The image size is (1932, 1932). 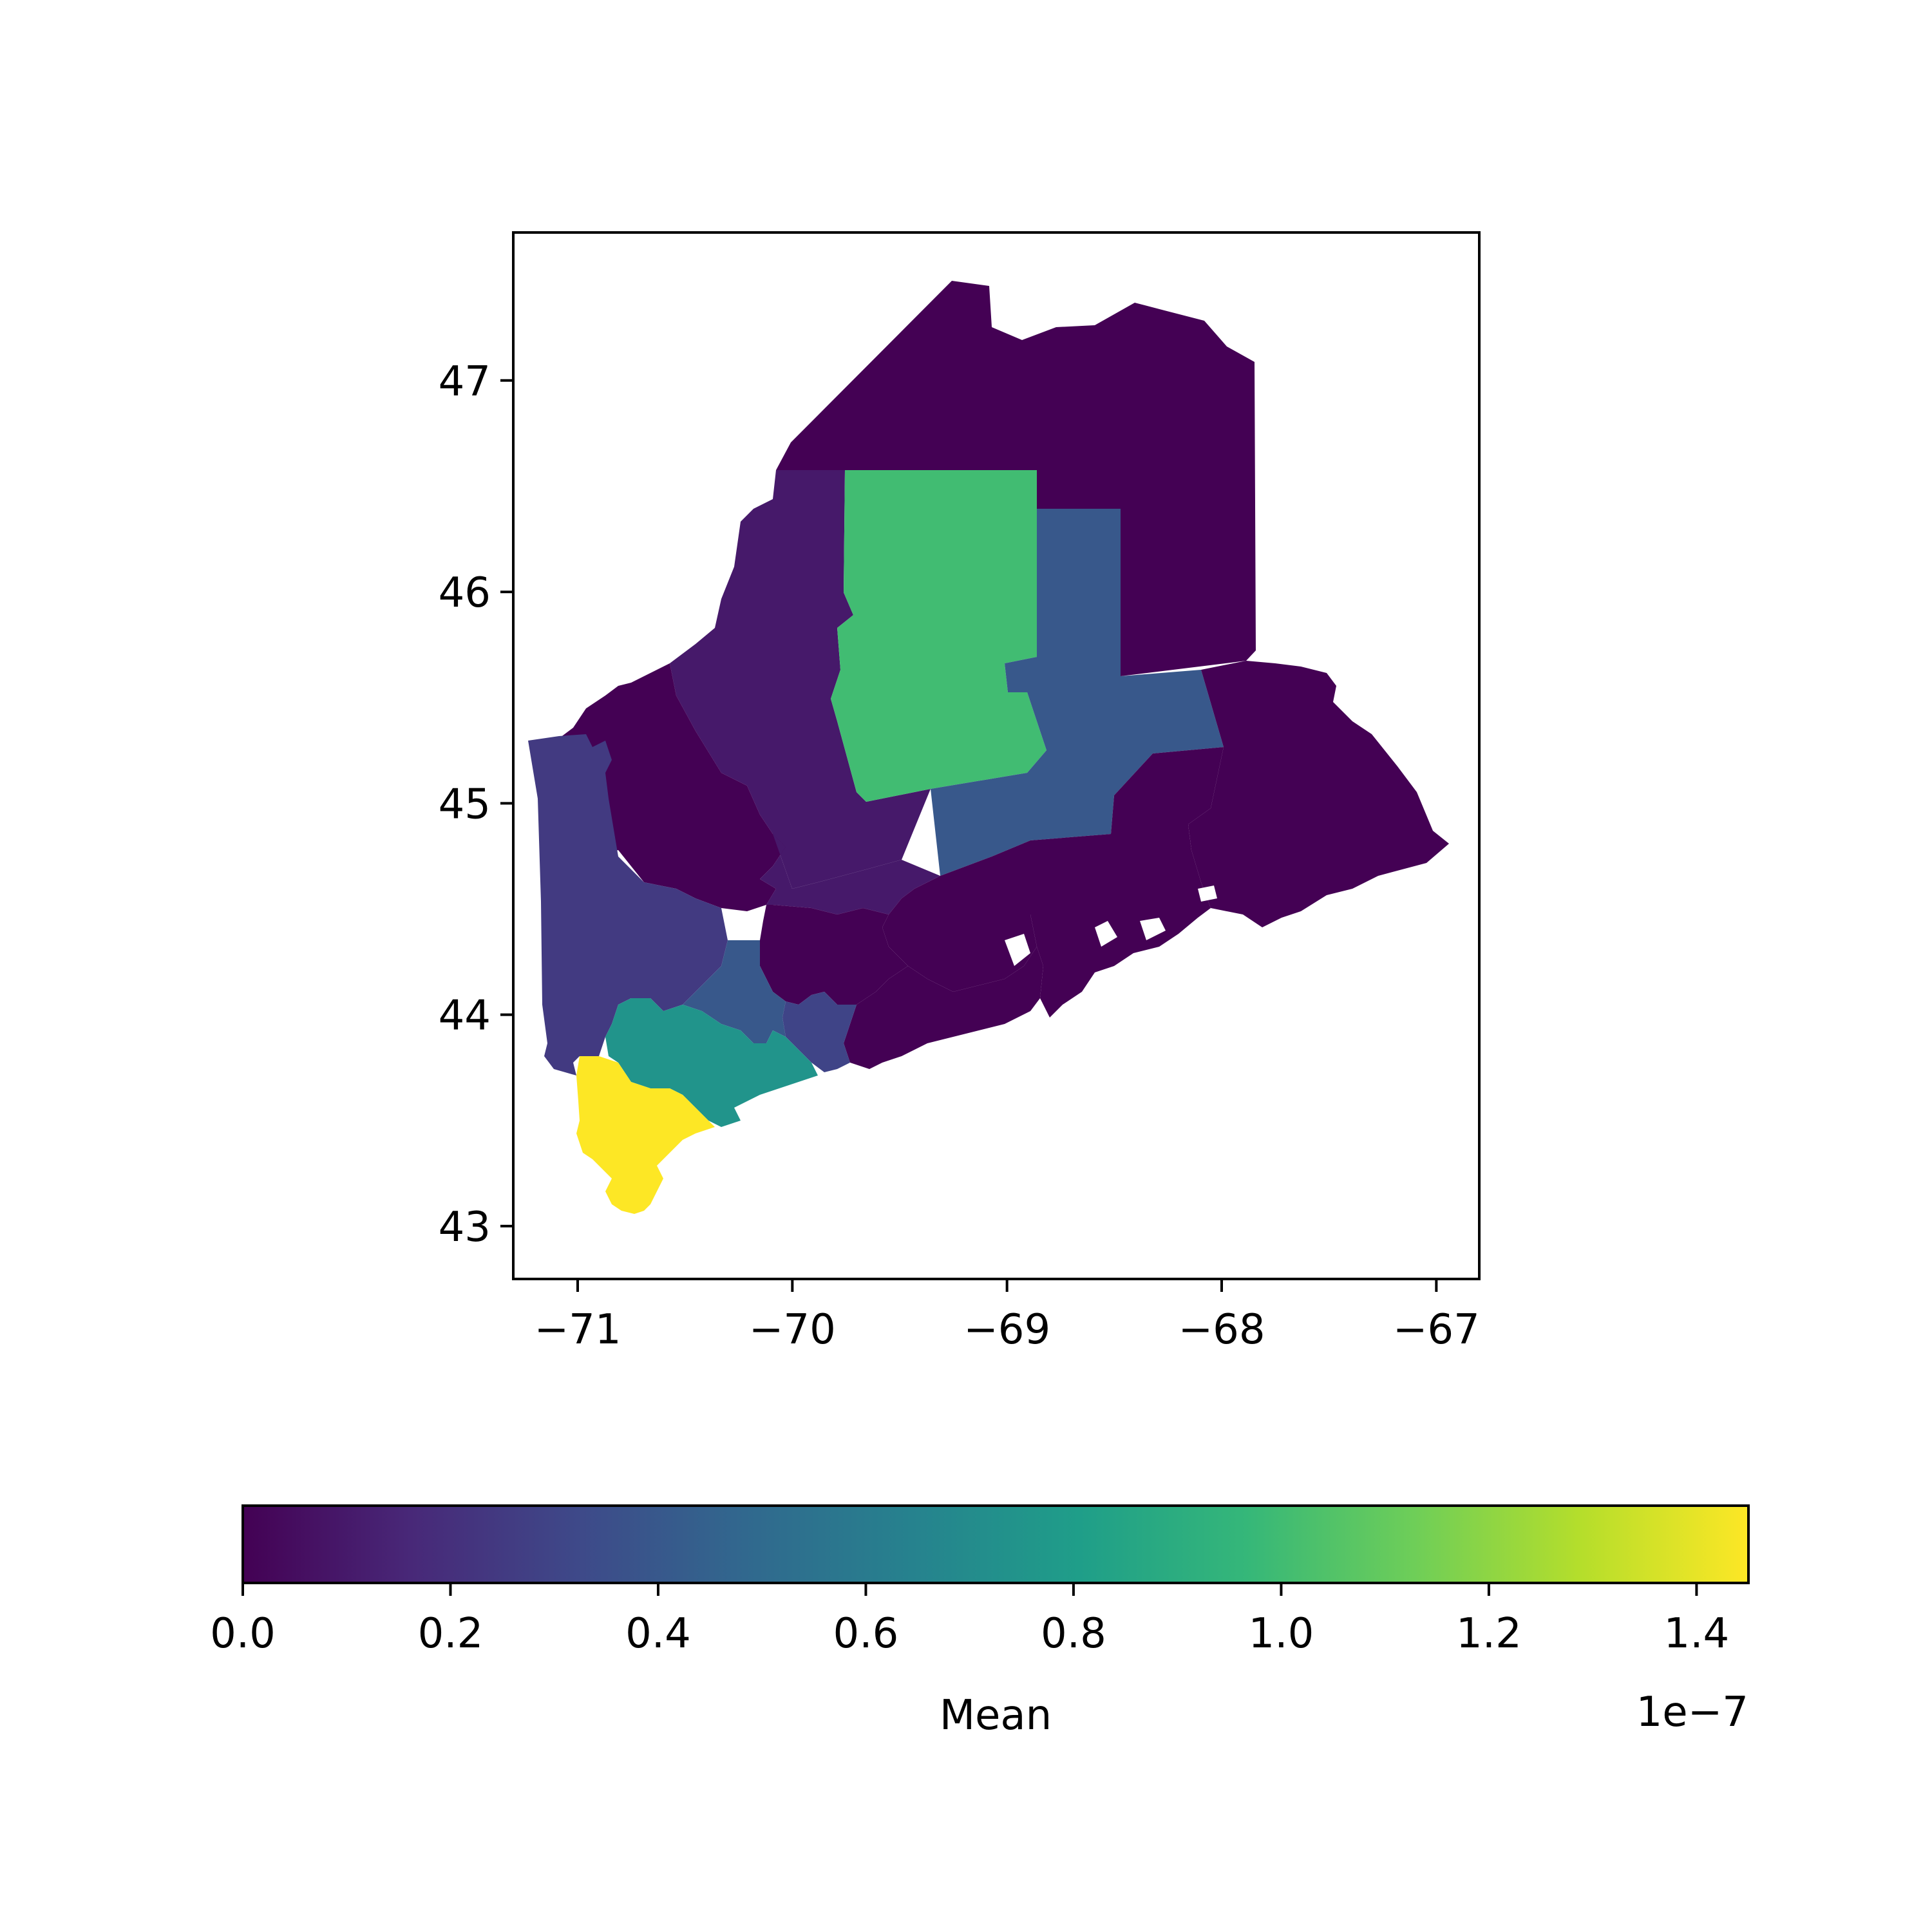 What do you see at coordinates (1696, 1634) in the screenshot?
I see `colorbar-tick-label: 1.4` at bounding box center [1696, 1634].